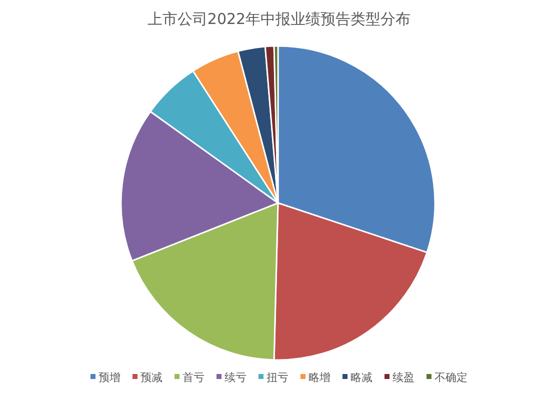  Describe the element at coordinates (277, 377) in the screenshot. I see `legend-label: 扭亏` at that location.